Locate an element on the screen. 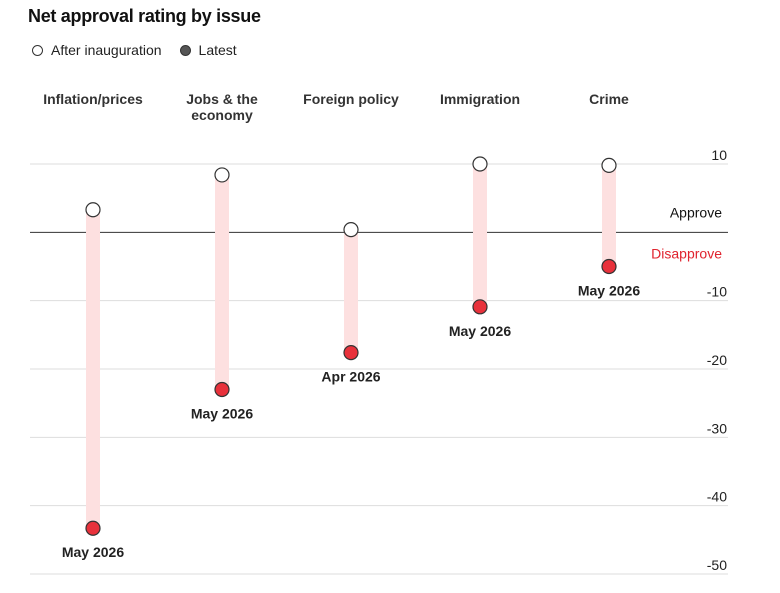 This screenshot has width=780, height=593. y-tick-label: 10 is located at coordinates (719, 155).